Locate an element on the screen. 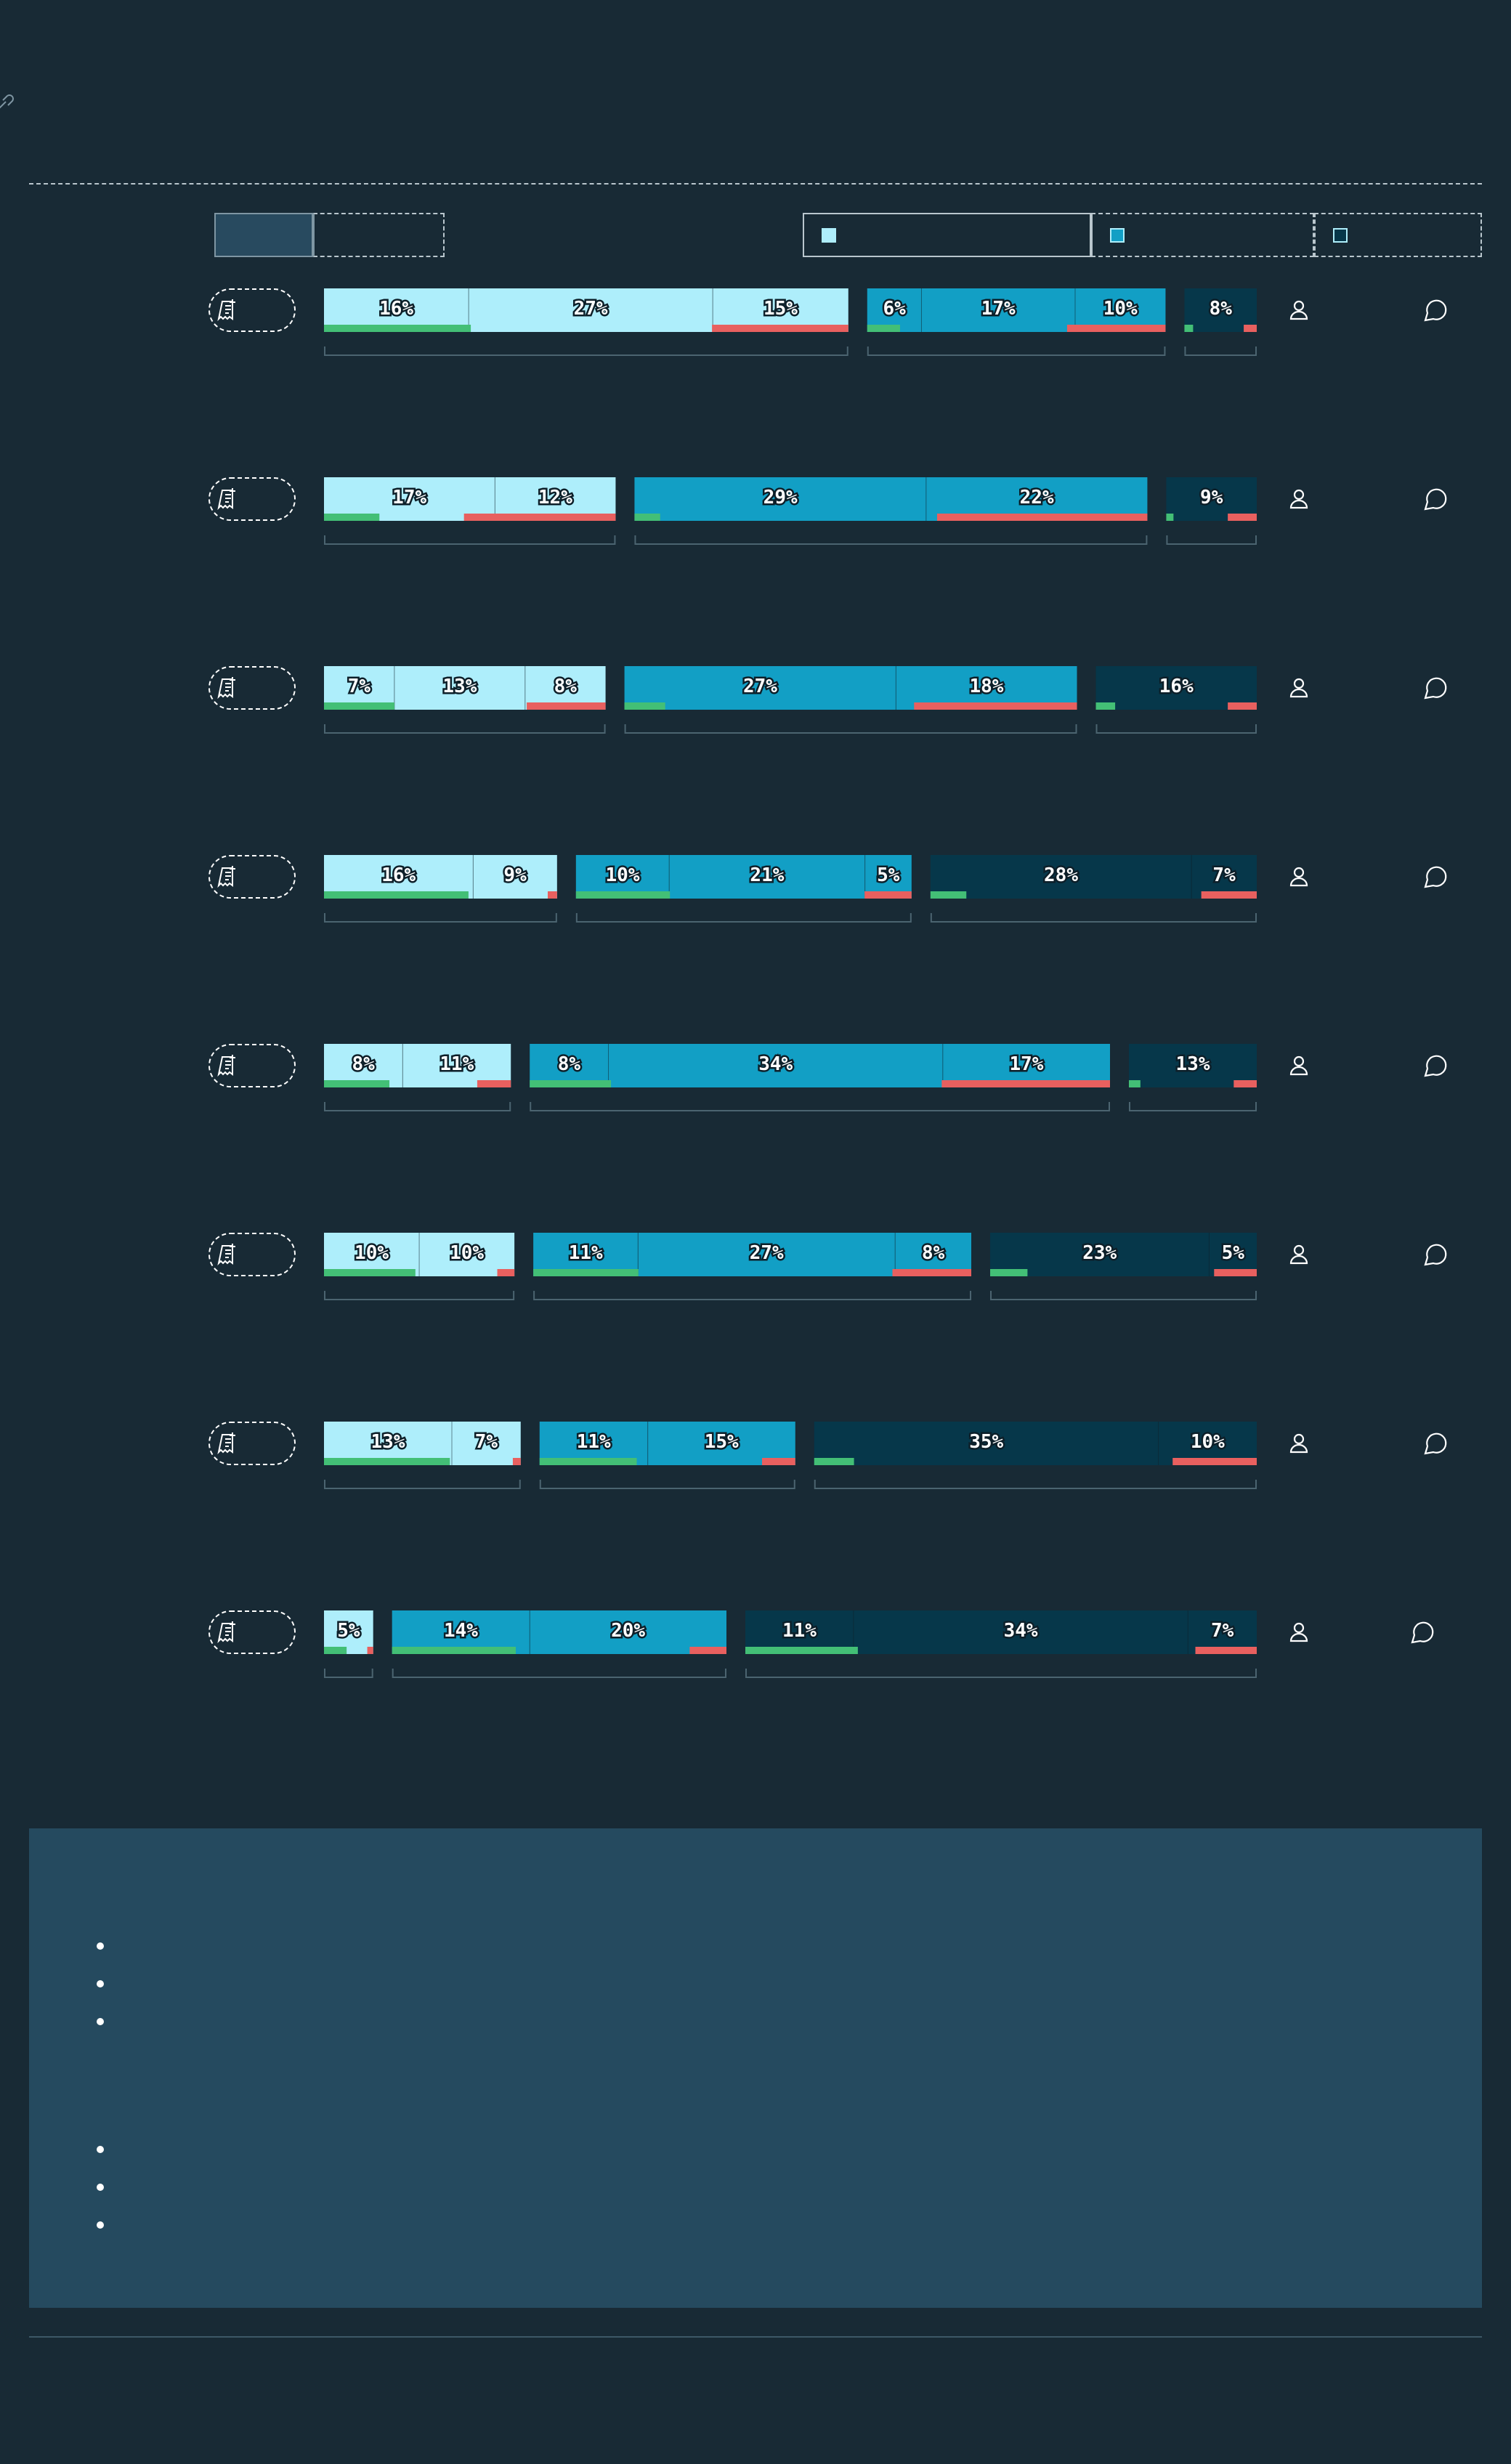 The image size is (1511, 2464). tab-secondary is located at coordinates (379, 235).